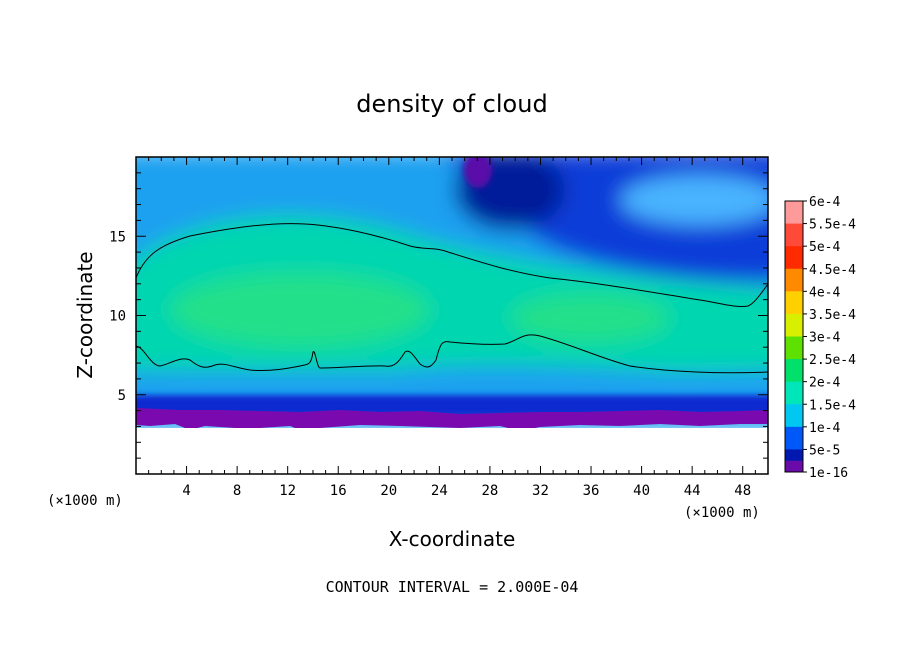  I want to click on colorbar-label-1: 5.5e-4, so click(832, 225).